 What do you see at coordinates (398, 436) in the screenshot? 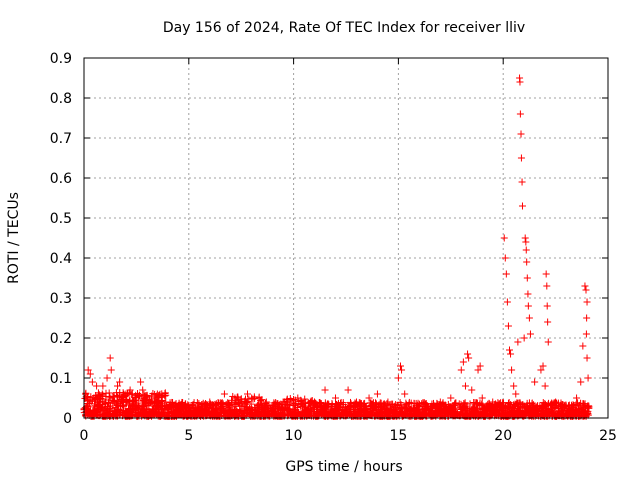
I see `x-tick-label: 15` at bounding box center [398, 436].